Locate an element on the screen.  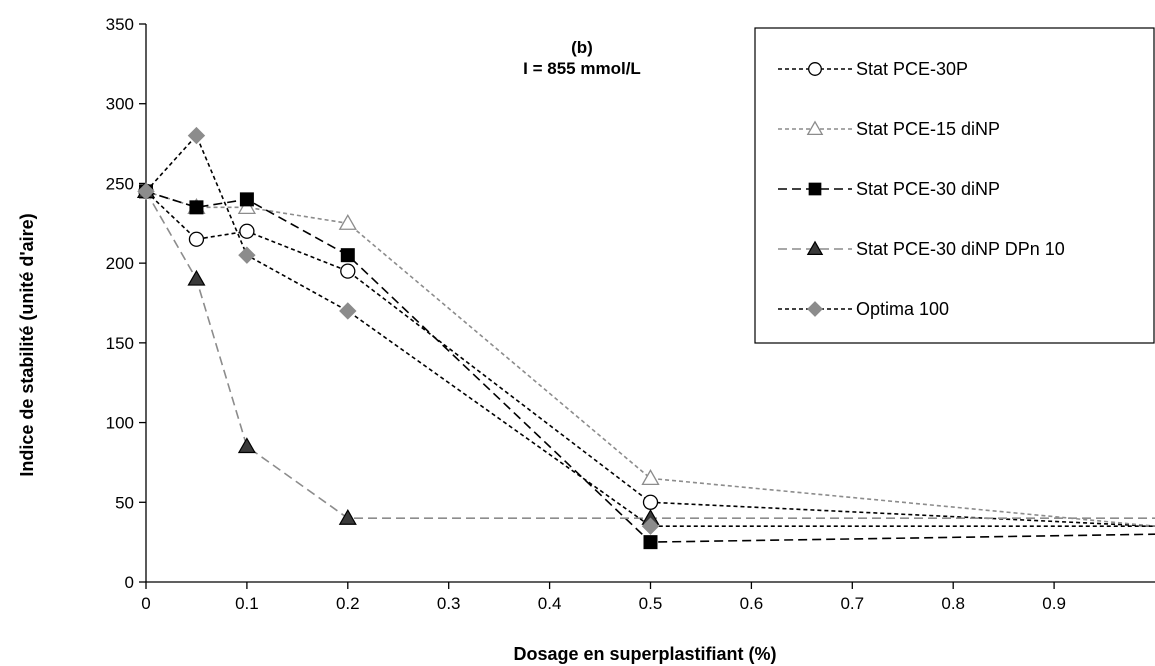
y-tick-label: 0 is located at coordinates (129, 582).